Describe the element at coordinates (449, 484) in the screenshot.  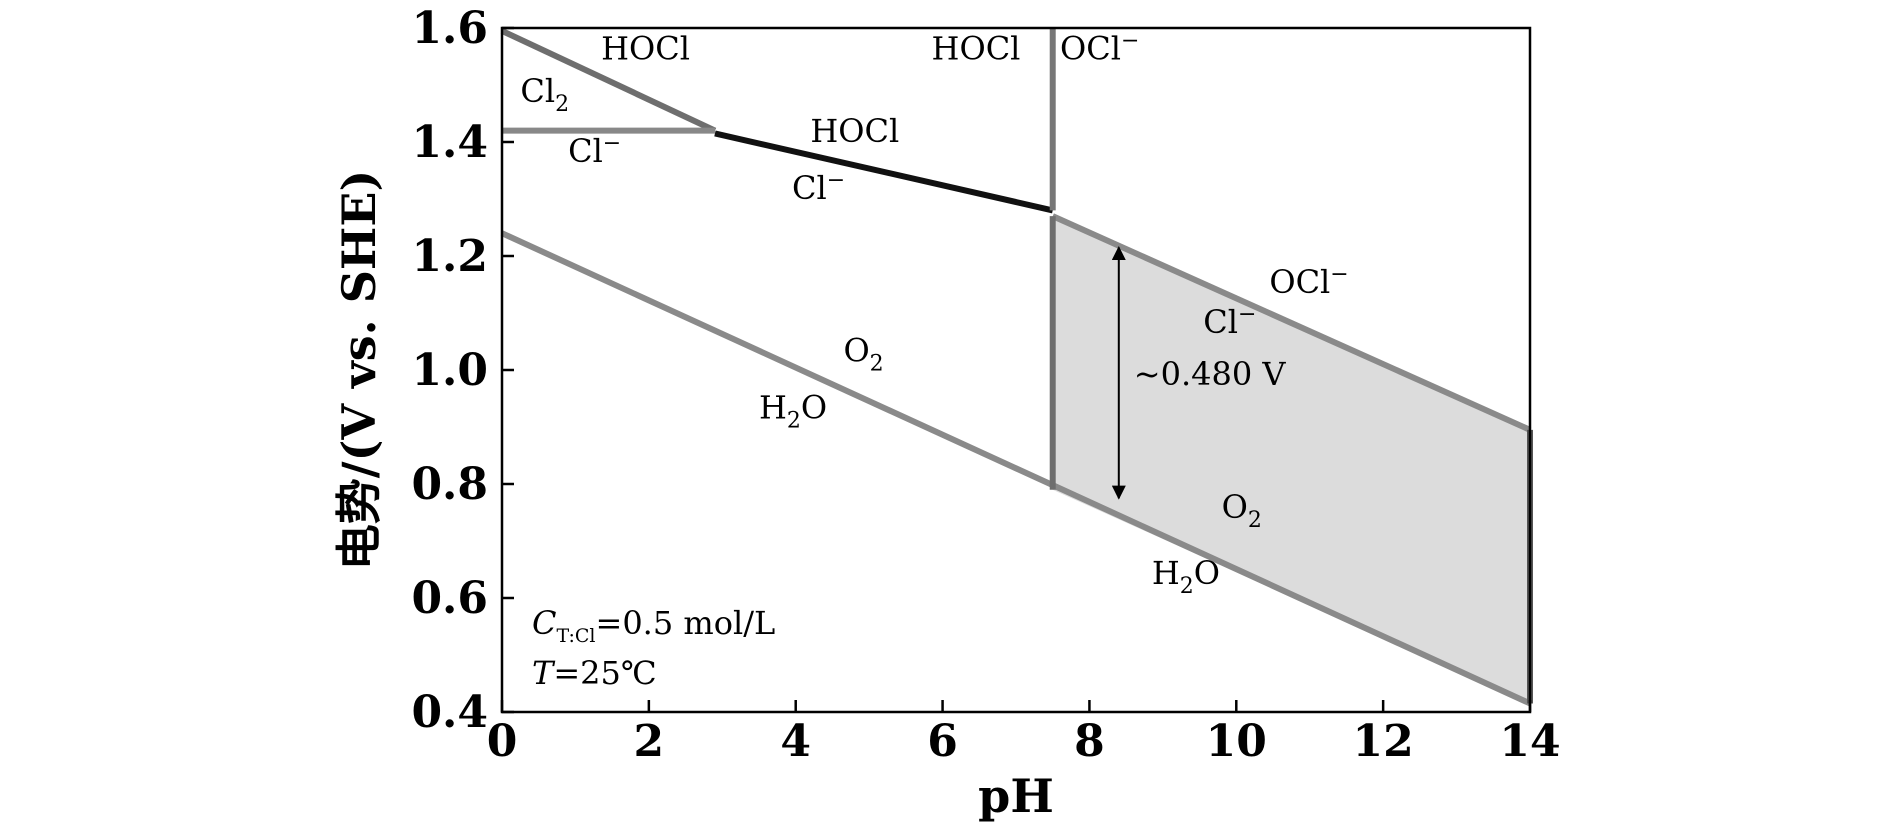
I see `y-tick-label: 0.8` at that location.